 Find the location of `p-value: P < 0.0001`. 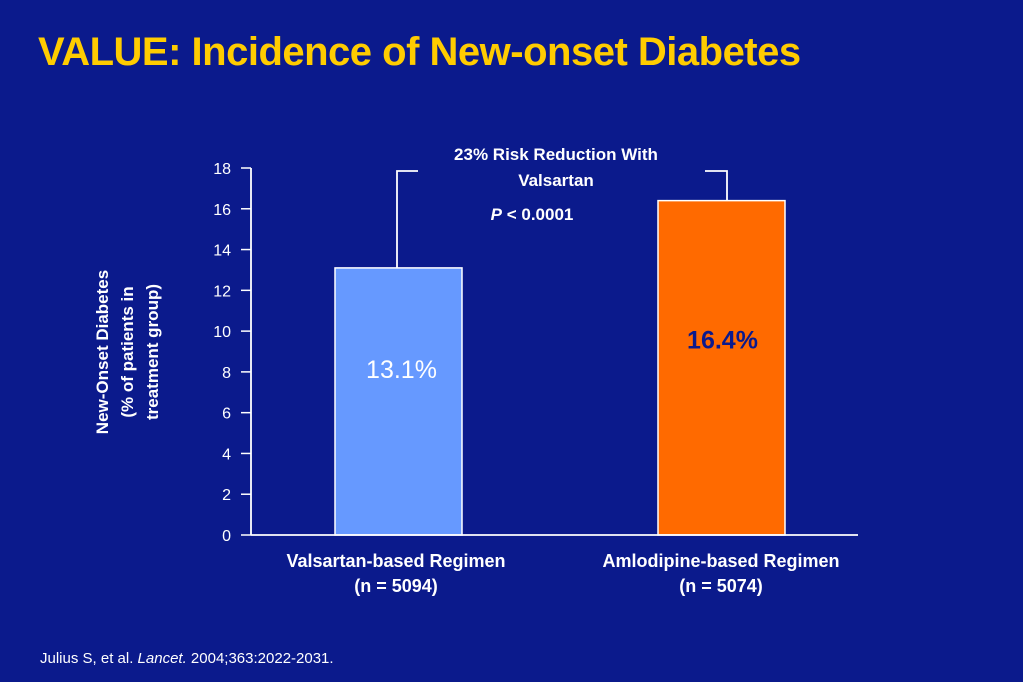

p-value: P < 0.0001 is located at coordinates (532, 214).